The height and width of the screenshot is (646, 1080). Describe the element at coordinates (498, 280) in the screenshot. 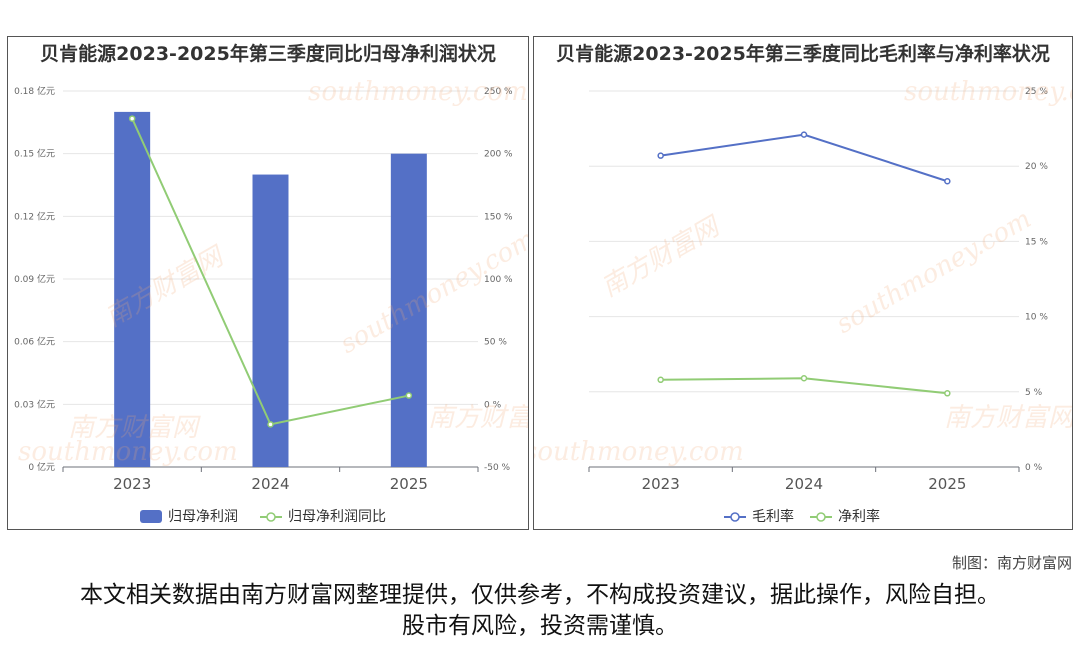

I see `y-right-tick-label: 100 %` at that location.